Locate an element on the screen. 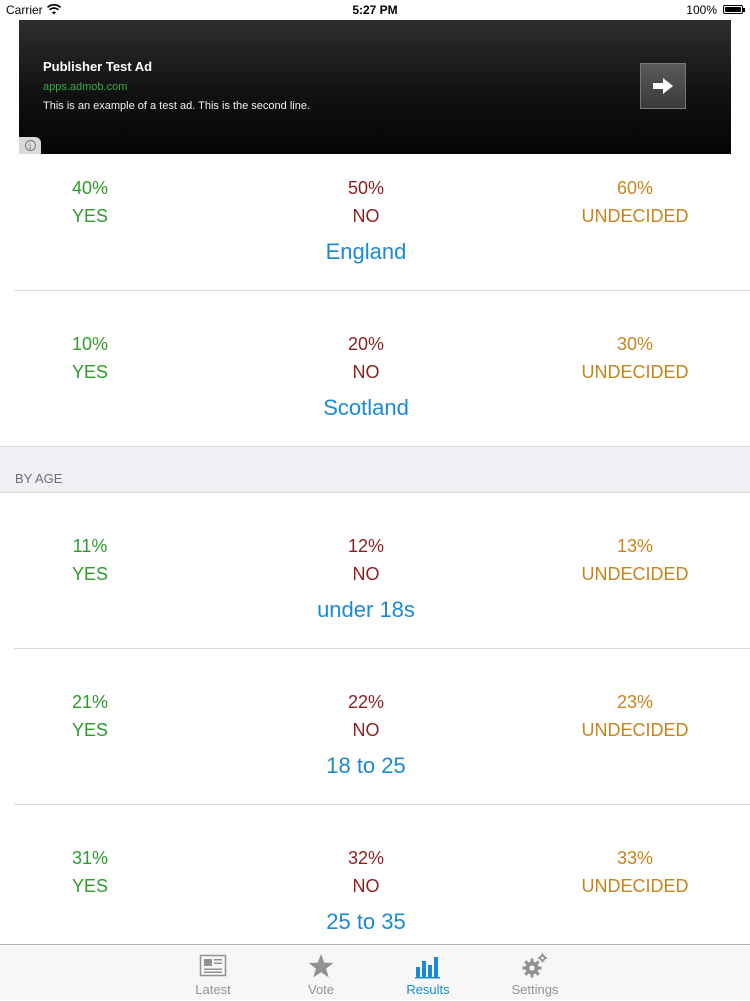 This screenshot has height=1001, width=750. info-icon: i is located at coordinates (30, 145).